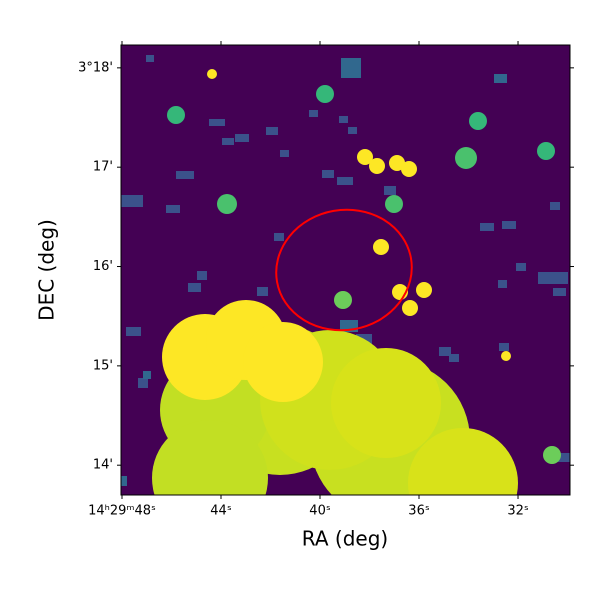  Describe the element at coordinates (320, 511) in the screenshot. I see `x-tick-label: 40ˢ` at that location.